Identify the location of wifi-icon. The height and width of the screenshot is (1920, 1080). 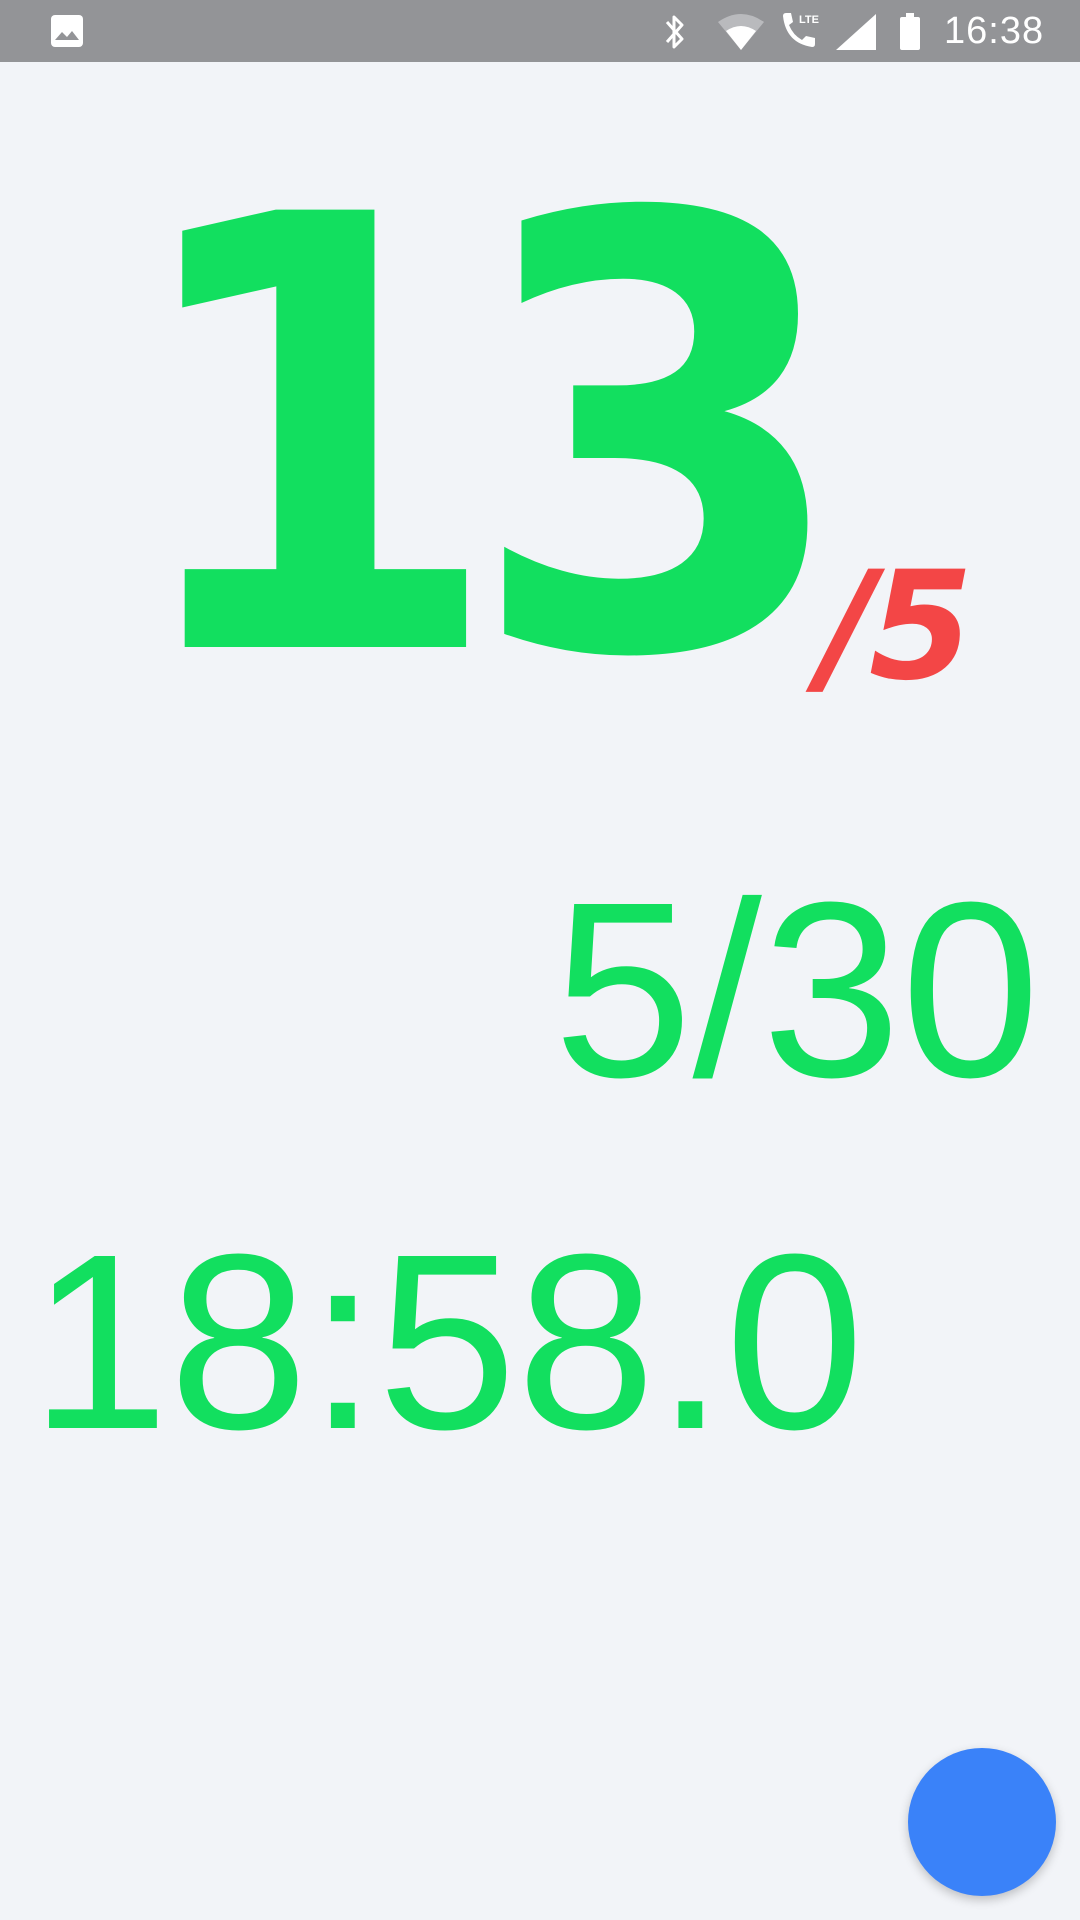
(741, 32).